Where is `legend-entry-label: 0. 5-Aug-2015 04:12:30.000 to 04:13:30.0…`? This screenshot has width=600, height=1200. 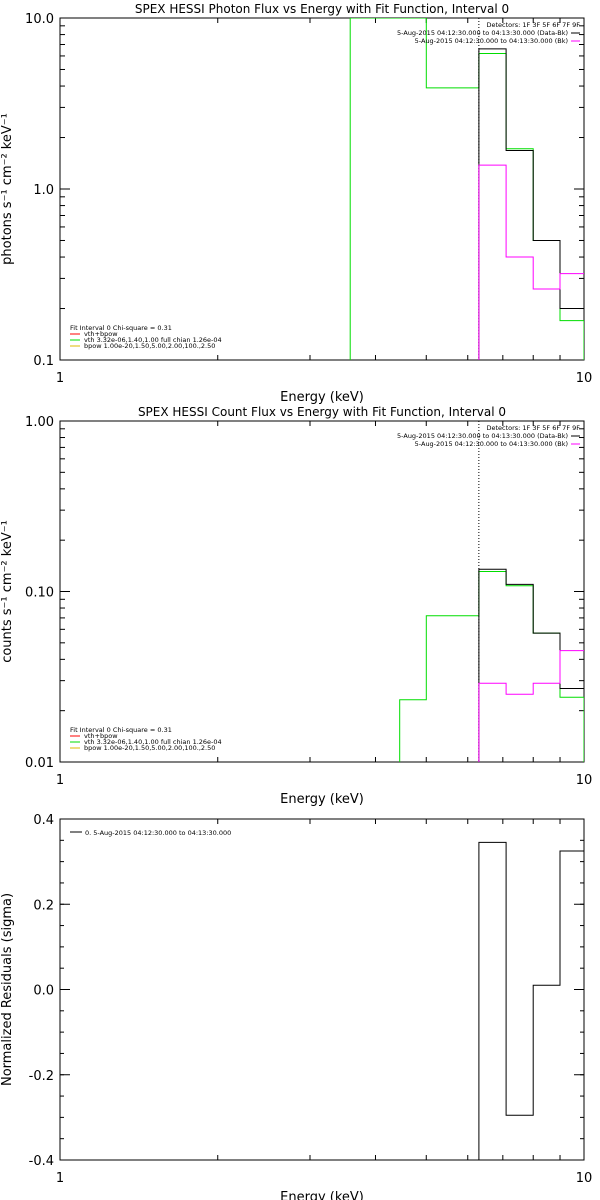 legend-entry-label: 0. 5-Aug-2015 04:12:30.000 to 04:13:30.0… is located at coordinates (158, 833).